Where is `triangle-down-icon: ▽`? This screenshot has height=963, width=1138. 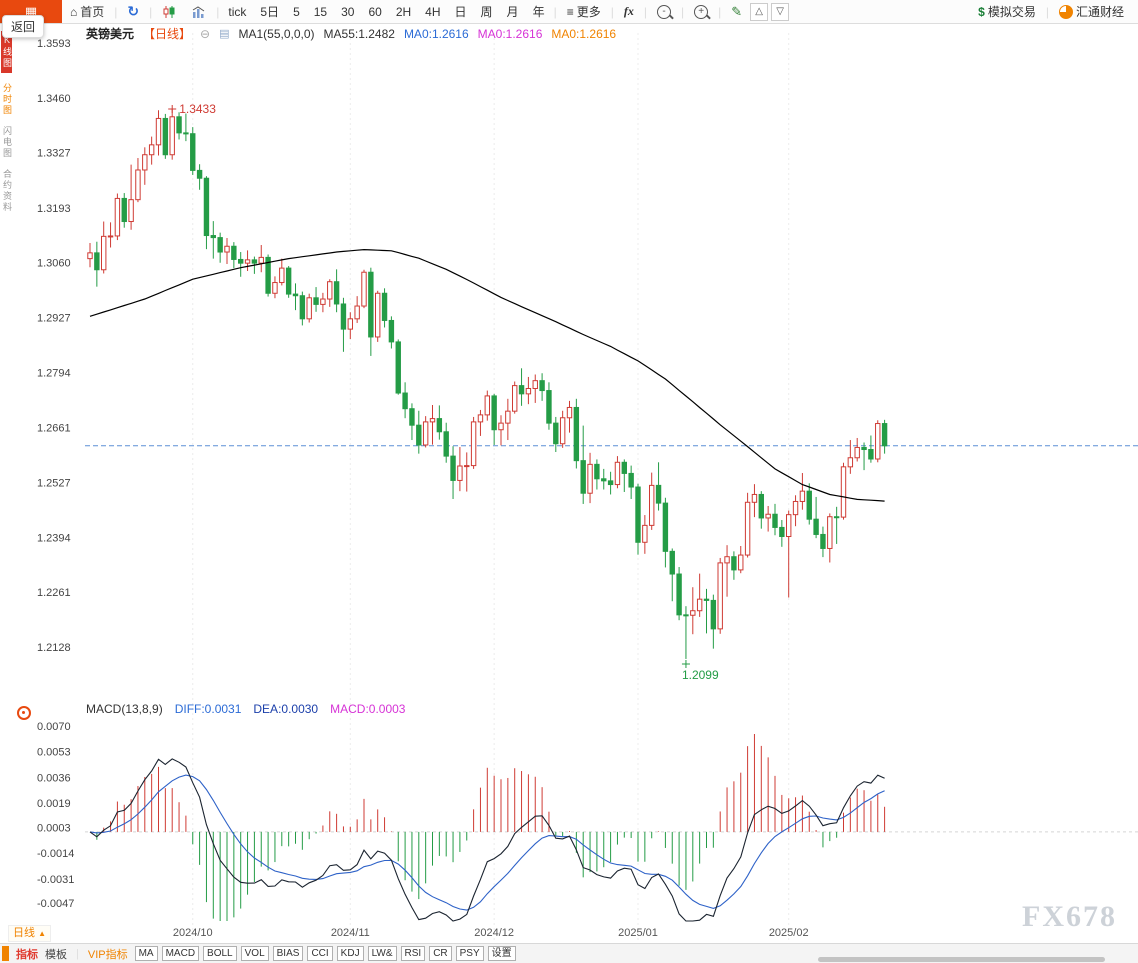
triangle-down-icon: ▽ is located at coordinates (780, 11).